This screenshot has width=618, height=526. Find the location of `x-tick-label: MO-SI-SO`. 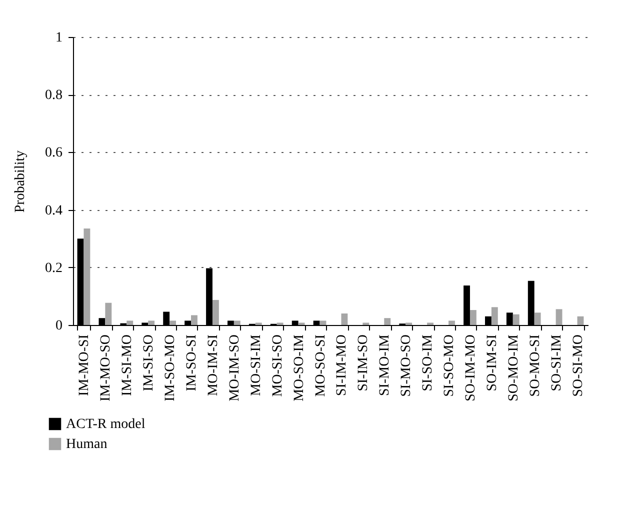

x-tick-label: MO-SI-SO is located at coordinates (278, 365).